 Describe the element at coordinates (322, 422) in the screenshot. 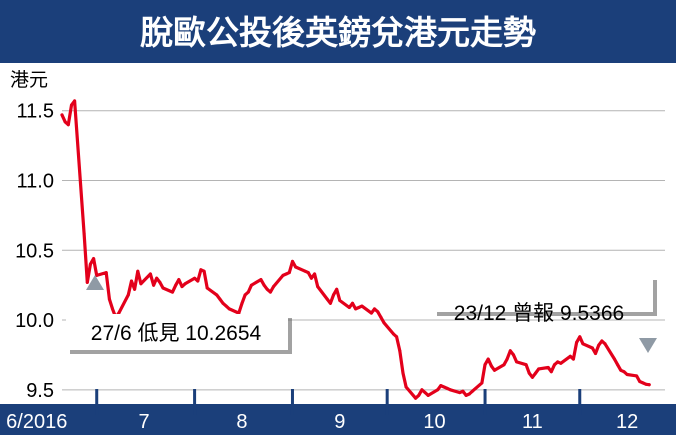

I see `x-axis-labels: 6/2016 7 8 9 10 11 12` at that location.